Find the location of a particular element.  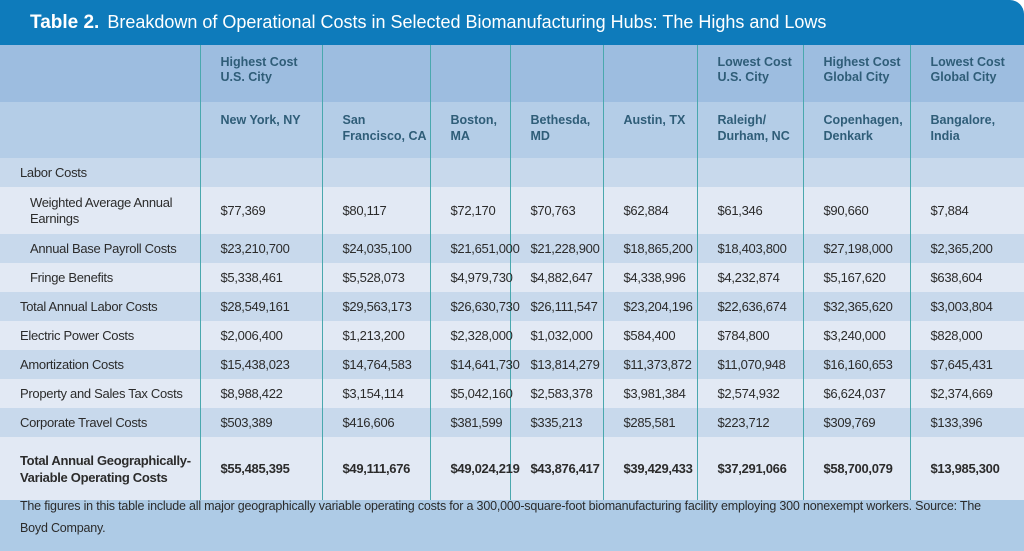

cell: $285,581 is located at coordinates (649, 422).